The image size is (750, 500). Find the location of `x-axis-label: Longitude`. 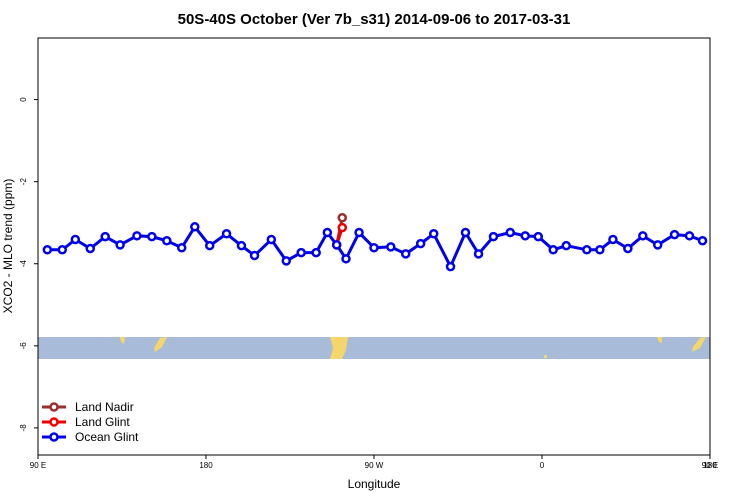

x-axis-label: Longitude is located at coordinates (374, 484).